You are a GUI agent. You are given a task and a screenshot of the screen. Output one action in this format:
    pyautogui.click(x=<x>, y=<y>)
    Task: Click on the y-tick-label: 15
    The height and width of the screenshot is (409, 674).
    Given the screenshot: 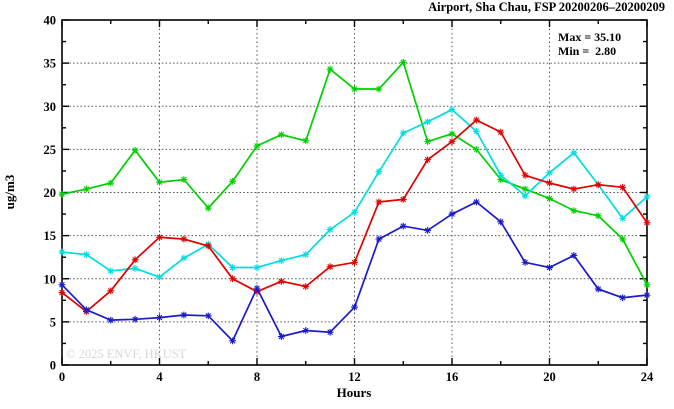 What is the action you would take?
    pyautogui.click(x=50, y=236)
    